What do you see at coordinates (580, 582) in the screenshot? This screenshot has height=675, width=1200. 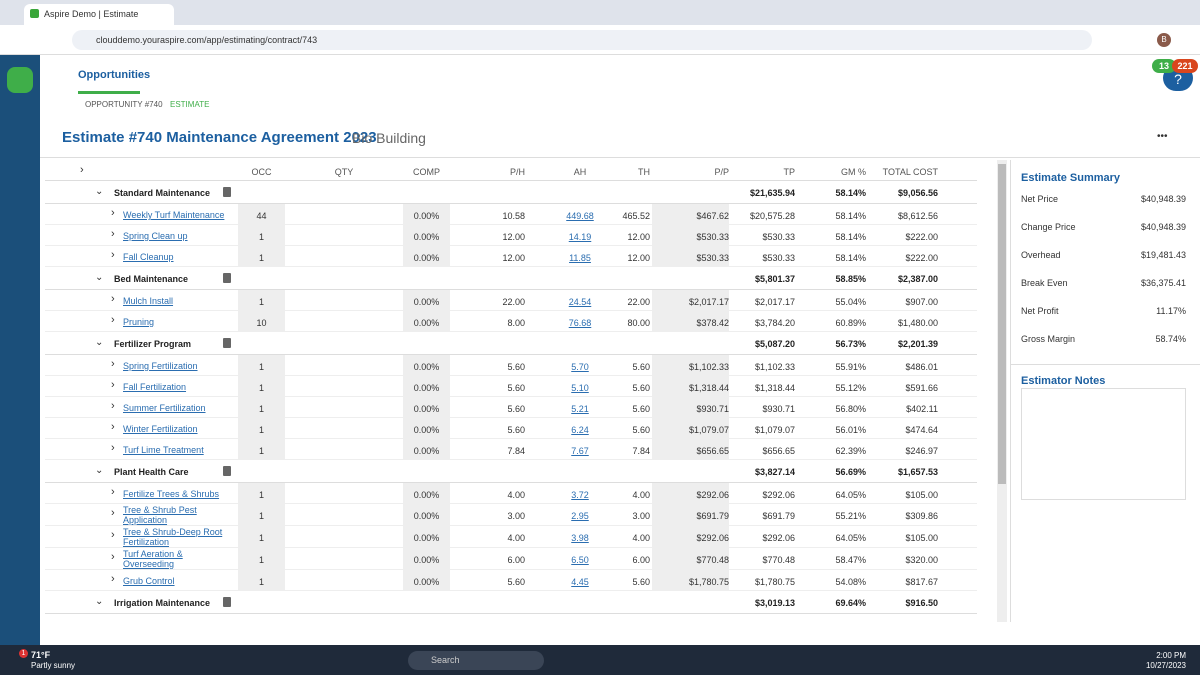 I see `cell: 4.45` at bounding box center [580, 582].